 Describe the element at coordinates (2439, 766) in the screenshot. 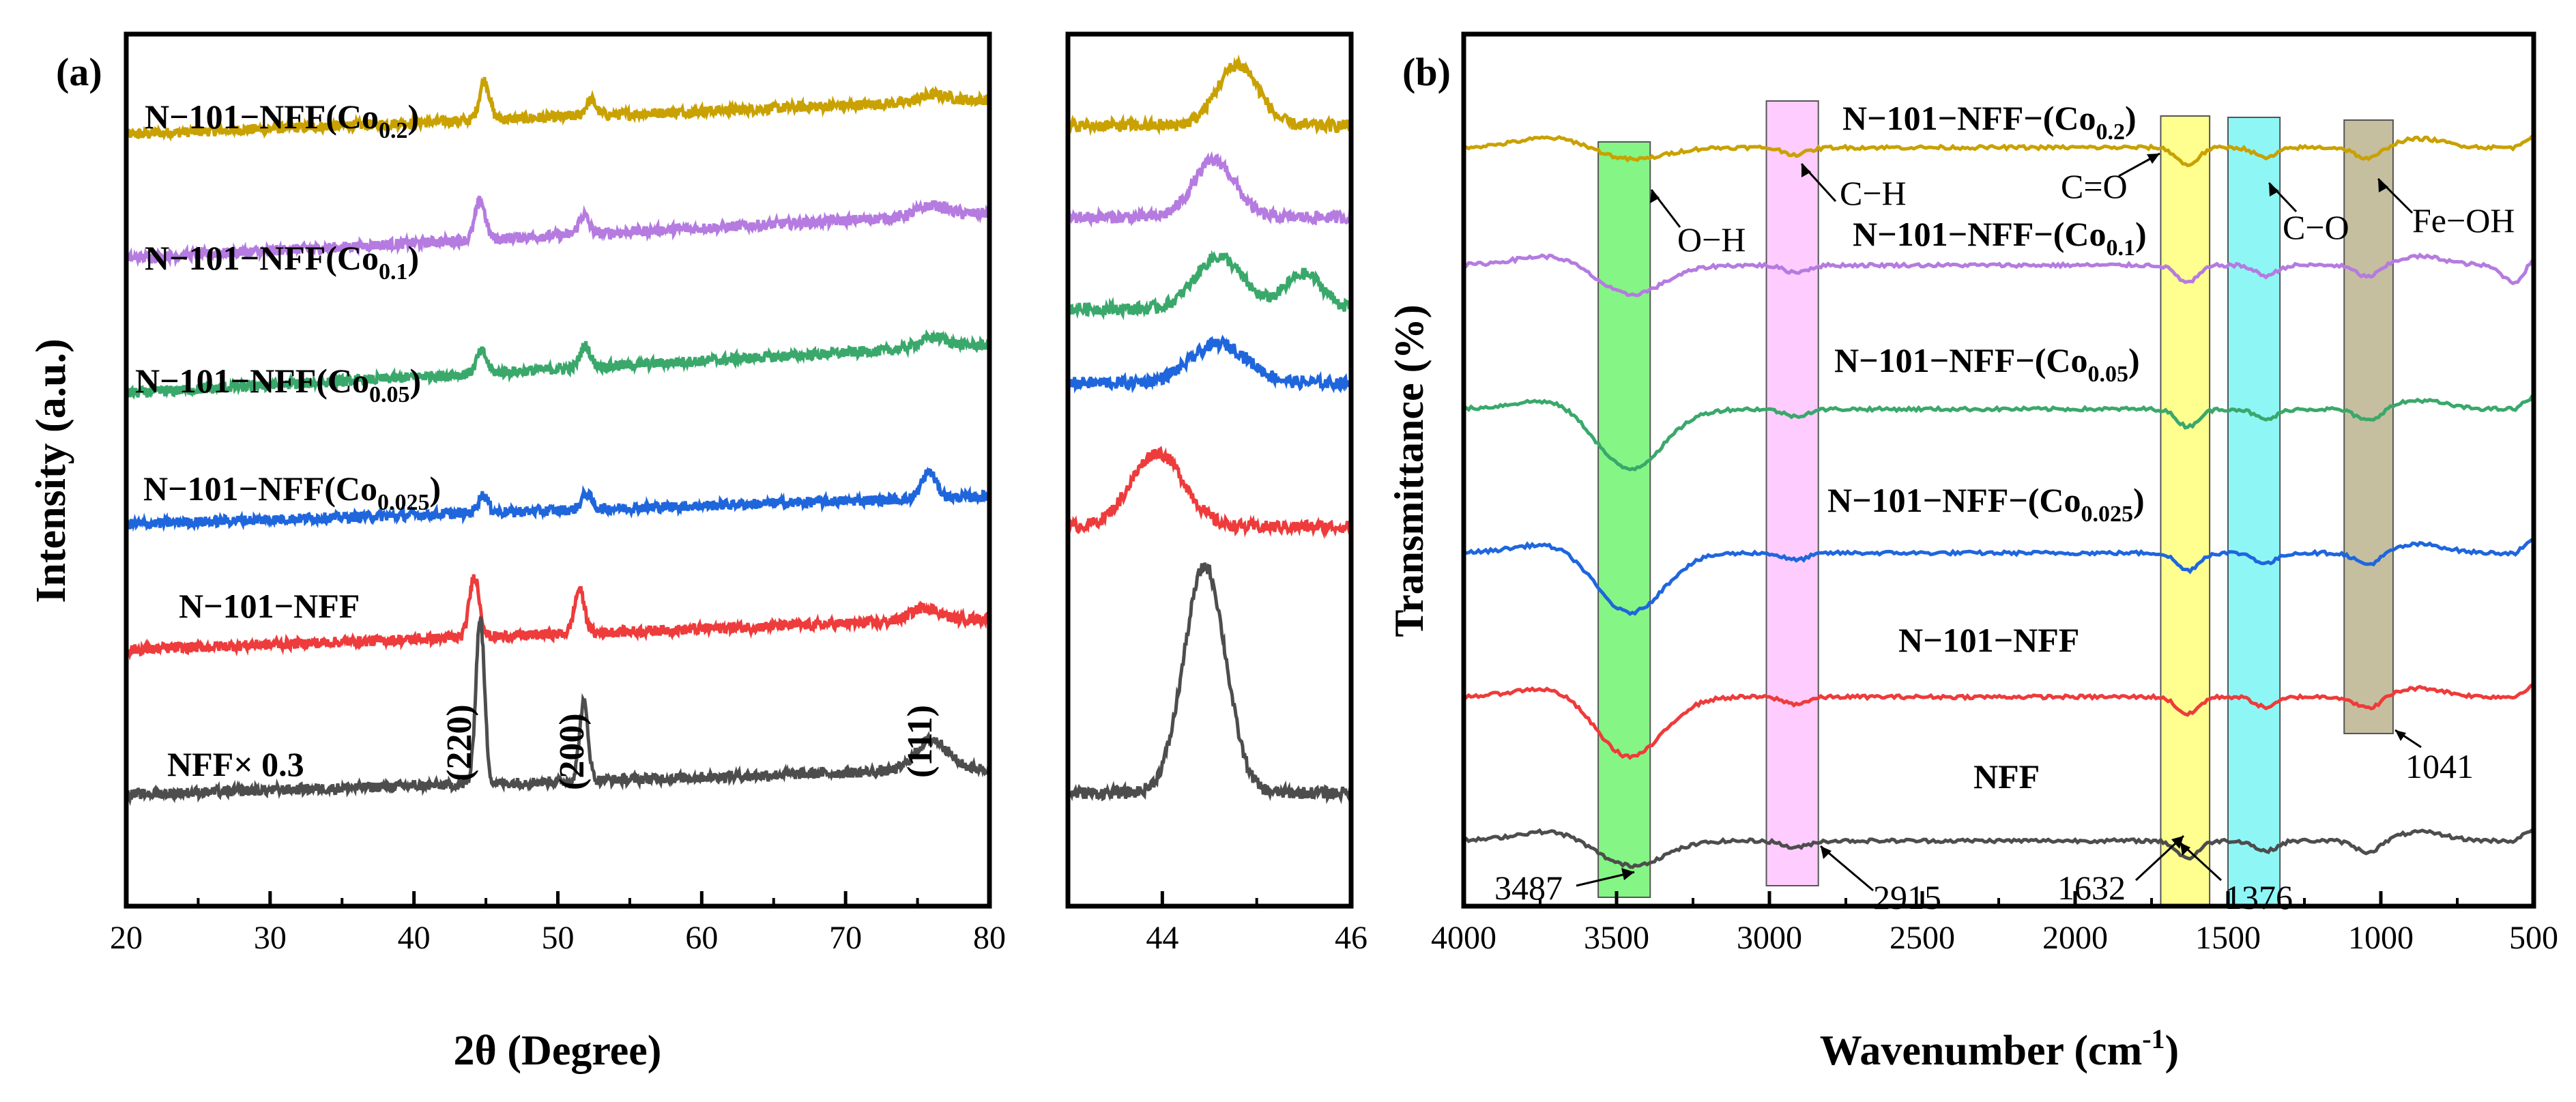

I see `peak-label-1041: 1041` at that location.